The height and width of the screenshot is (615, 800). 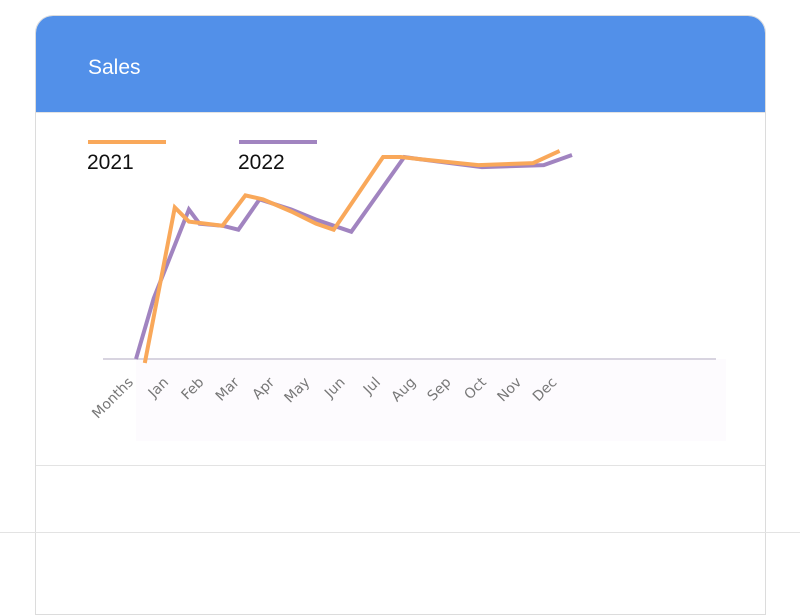 I want to click on card-header: Sales, so click(x=400, y=64).